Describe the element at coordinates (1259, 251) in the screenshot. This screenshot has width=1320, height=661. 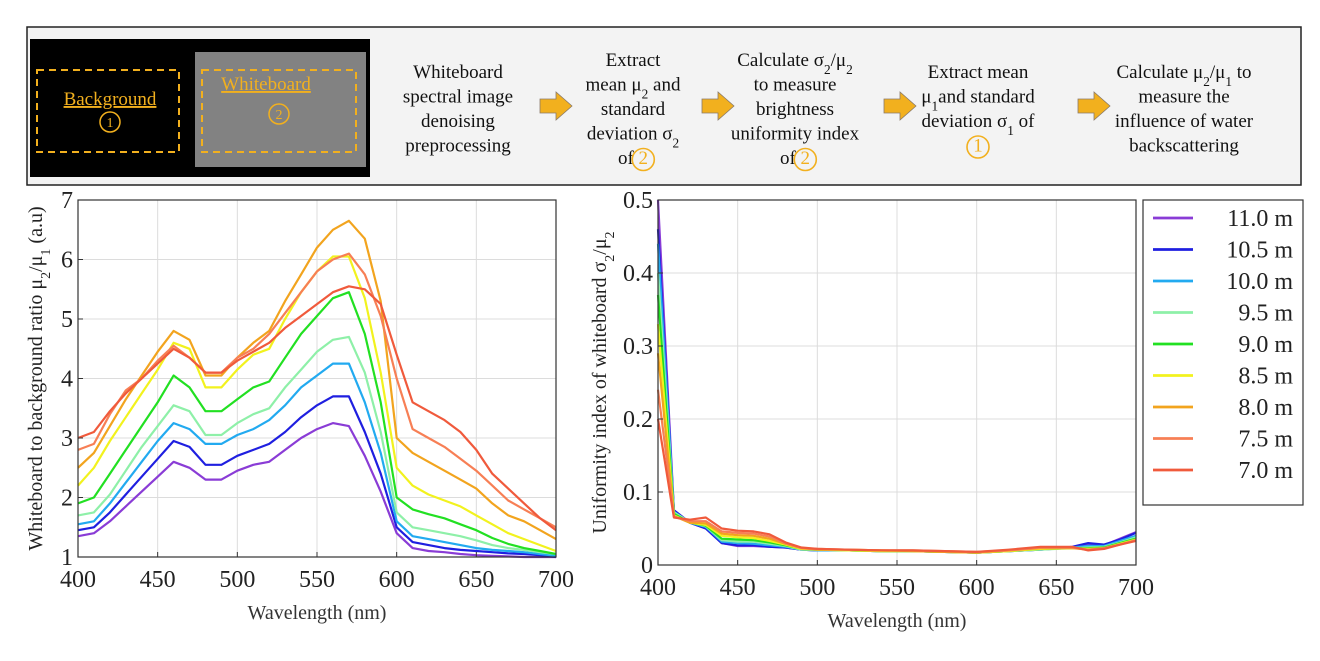
I see `legend-label: 10.5 m` at that location.